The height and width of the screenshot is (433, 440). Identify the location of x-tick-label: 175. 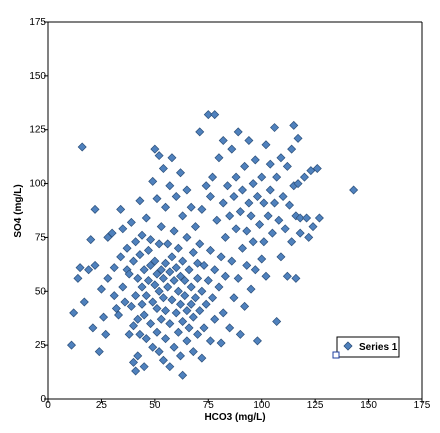
(422, 405).